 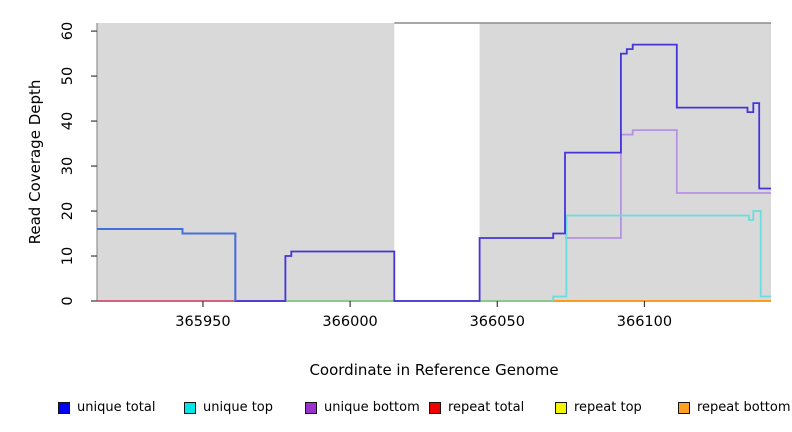 What do you see at coordinates (116, 407) in the screenshot?
I see `legend-label: unique total` at bounding box center [116, 407].